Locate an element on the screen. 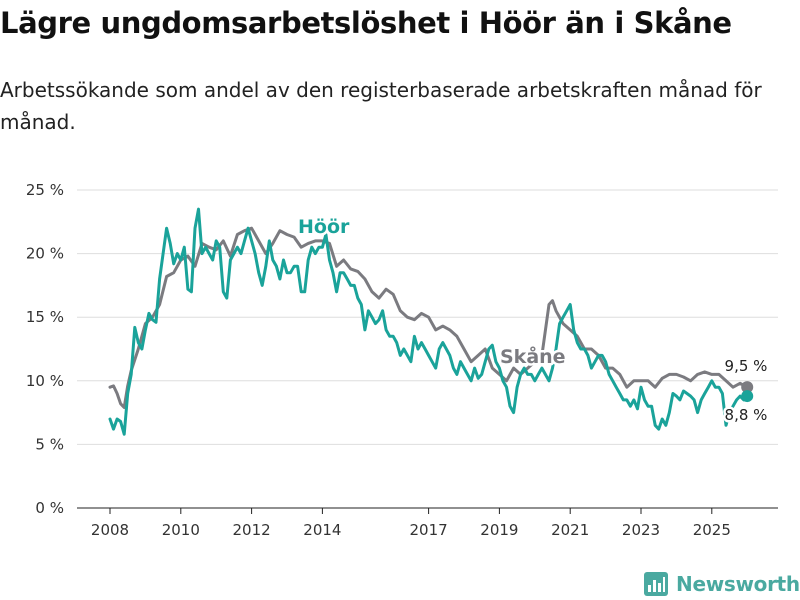 This screenshot has height=600, width=800. x-tick-label: 2019 is located at coordinates (499, 530).